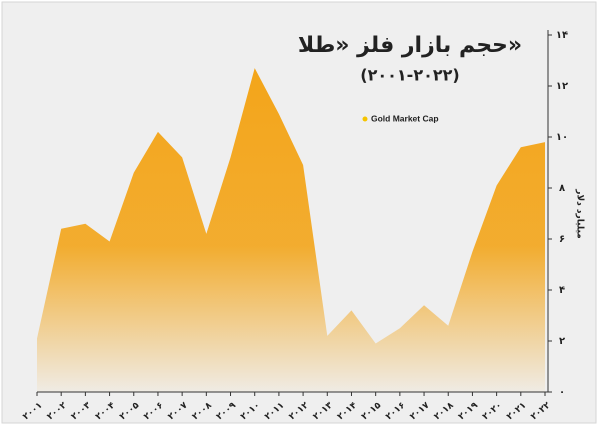 The width and height of the screenshot is (598, 425). I want to click on y-tick-label: ۶, so click(562, 239).